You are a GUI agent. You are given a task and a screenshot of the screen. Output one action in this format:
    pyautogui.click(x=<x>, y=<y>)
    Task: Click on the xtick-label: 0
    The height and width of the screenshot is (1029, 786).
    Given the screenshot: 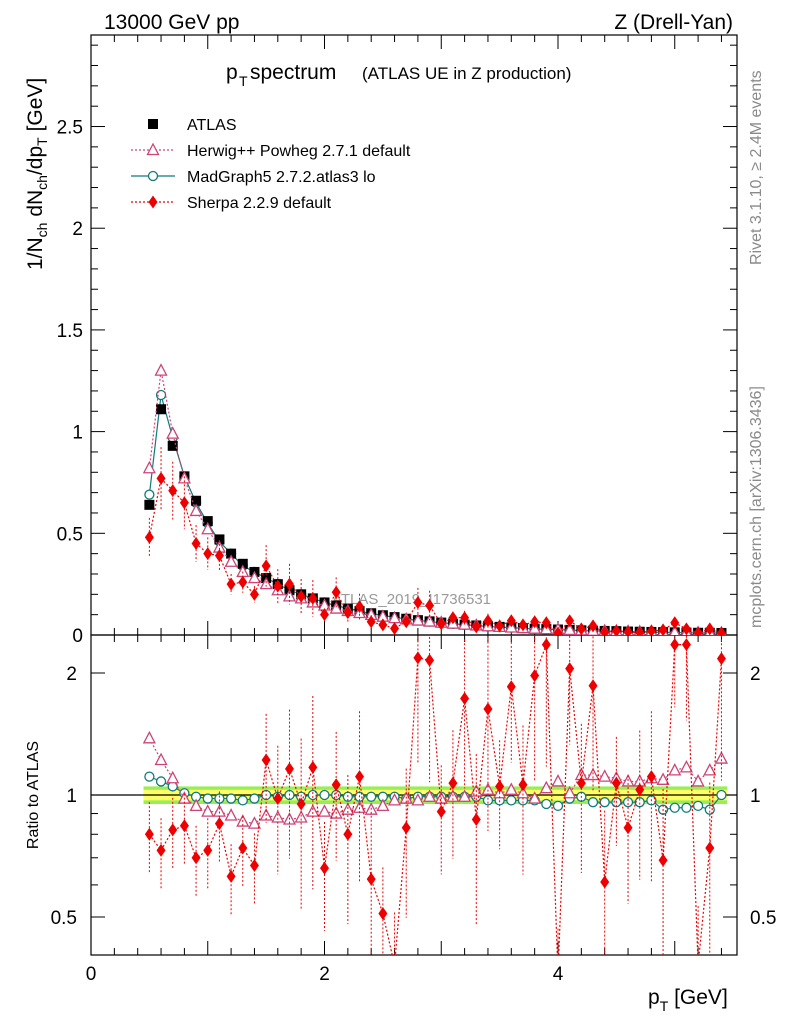 What is the action you would take?
    pyautogui.click(x=91, y=974)
    